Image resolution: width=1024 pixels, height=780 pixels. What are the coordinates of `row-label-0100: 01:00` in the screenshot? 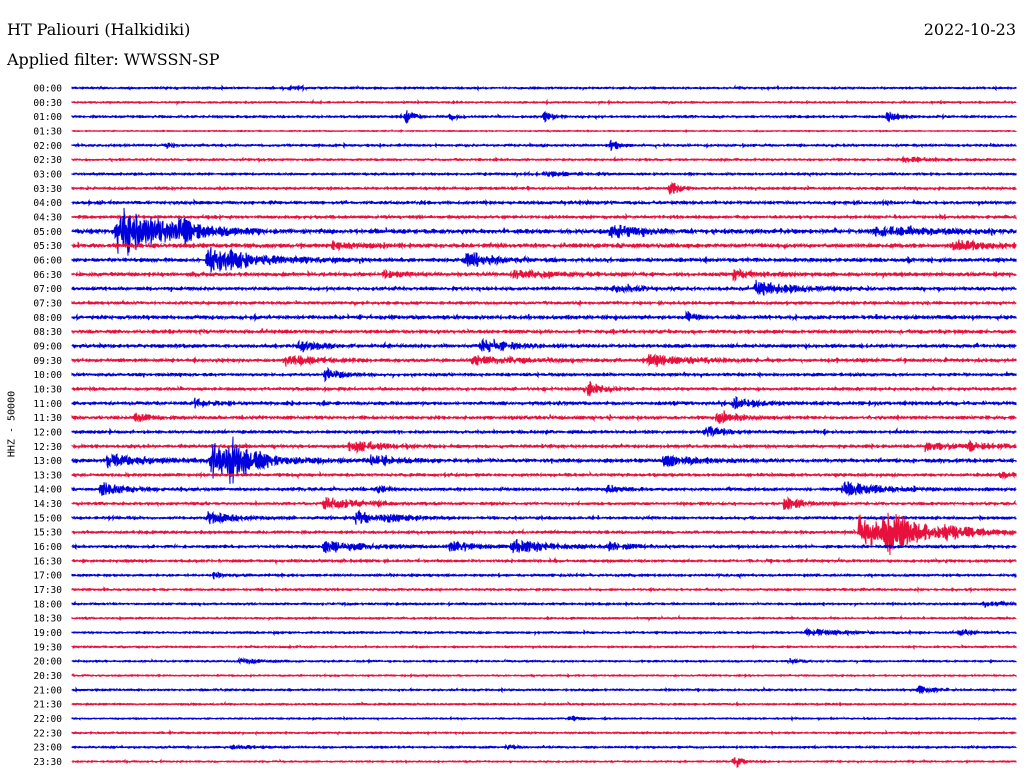 It's located at (47, 117).